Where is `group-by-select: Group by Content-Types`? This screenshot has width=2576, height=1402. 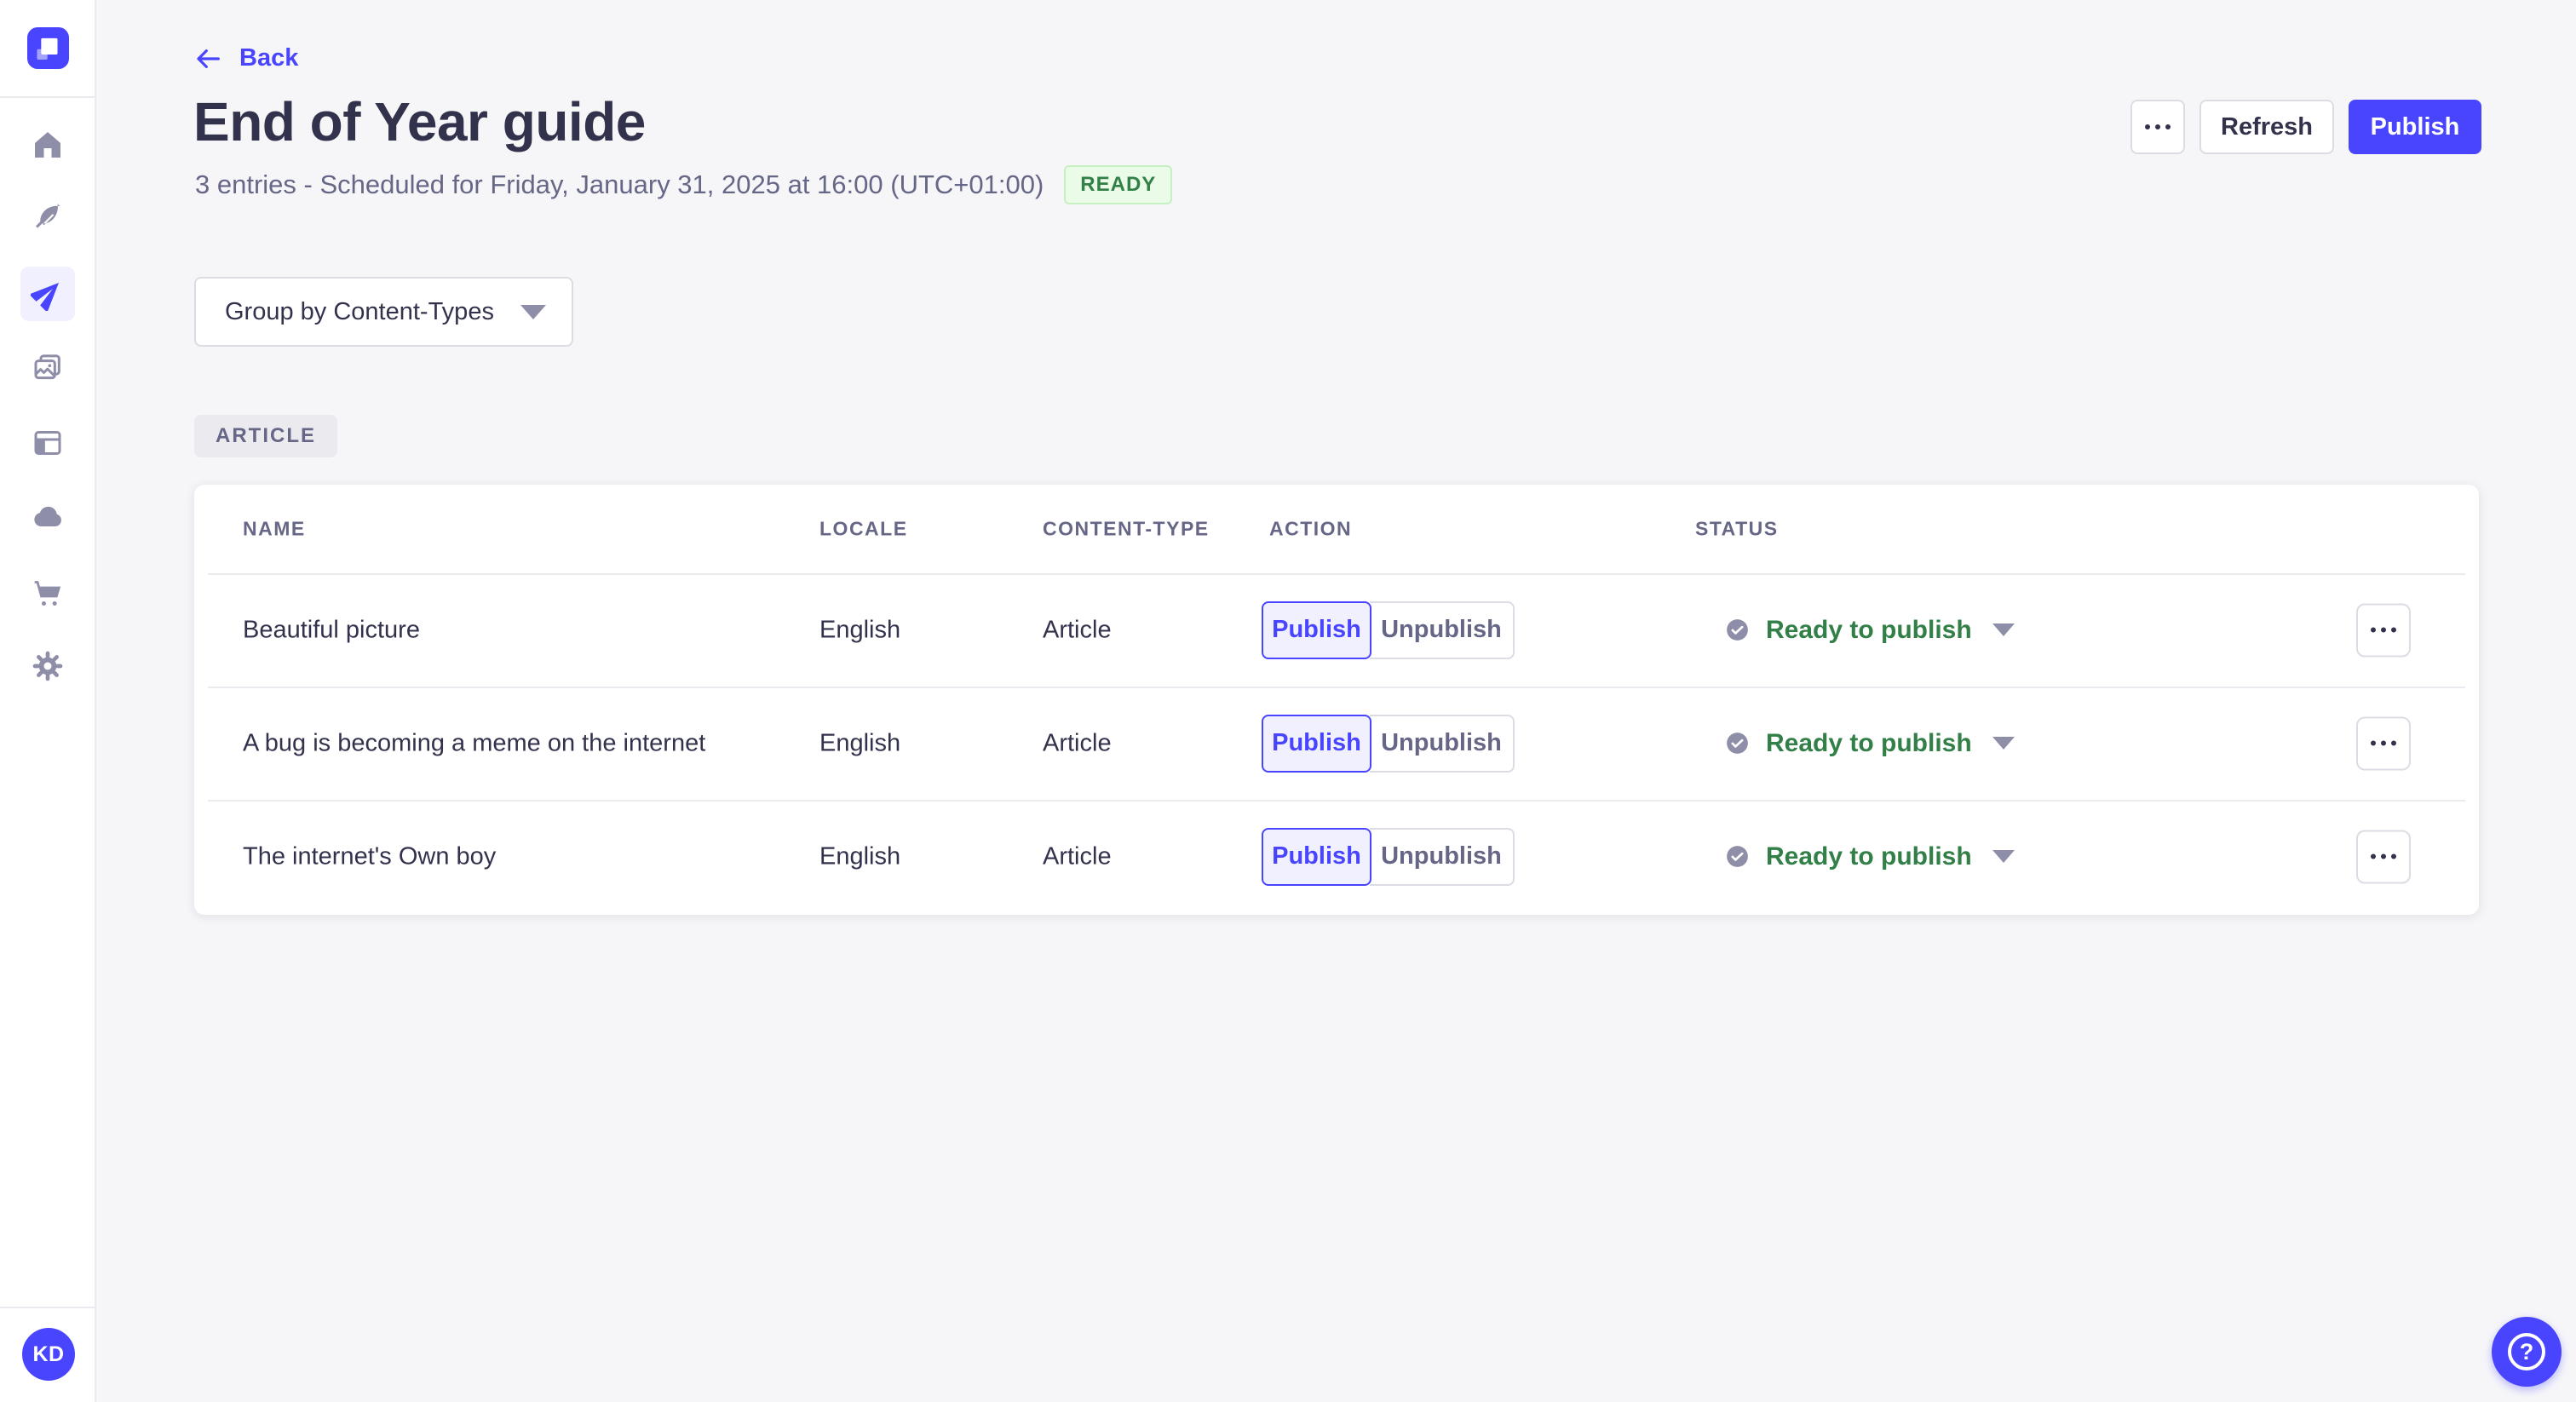 group-by-select: Group by Content-Types is located at coordinates (383, 312).